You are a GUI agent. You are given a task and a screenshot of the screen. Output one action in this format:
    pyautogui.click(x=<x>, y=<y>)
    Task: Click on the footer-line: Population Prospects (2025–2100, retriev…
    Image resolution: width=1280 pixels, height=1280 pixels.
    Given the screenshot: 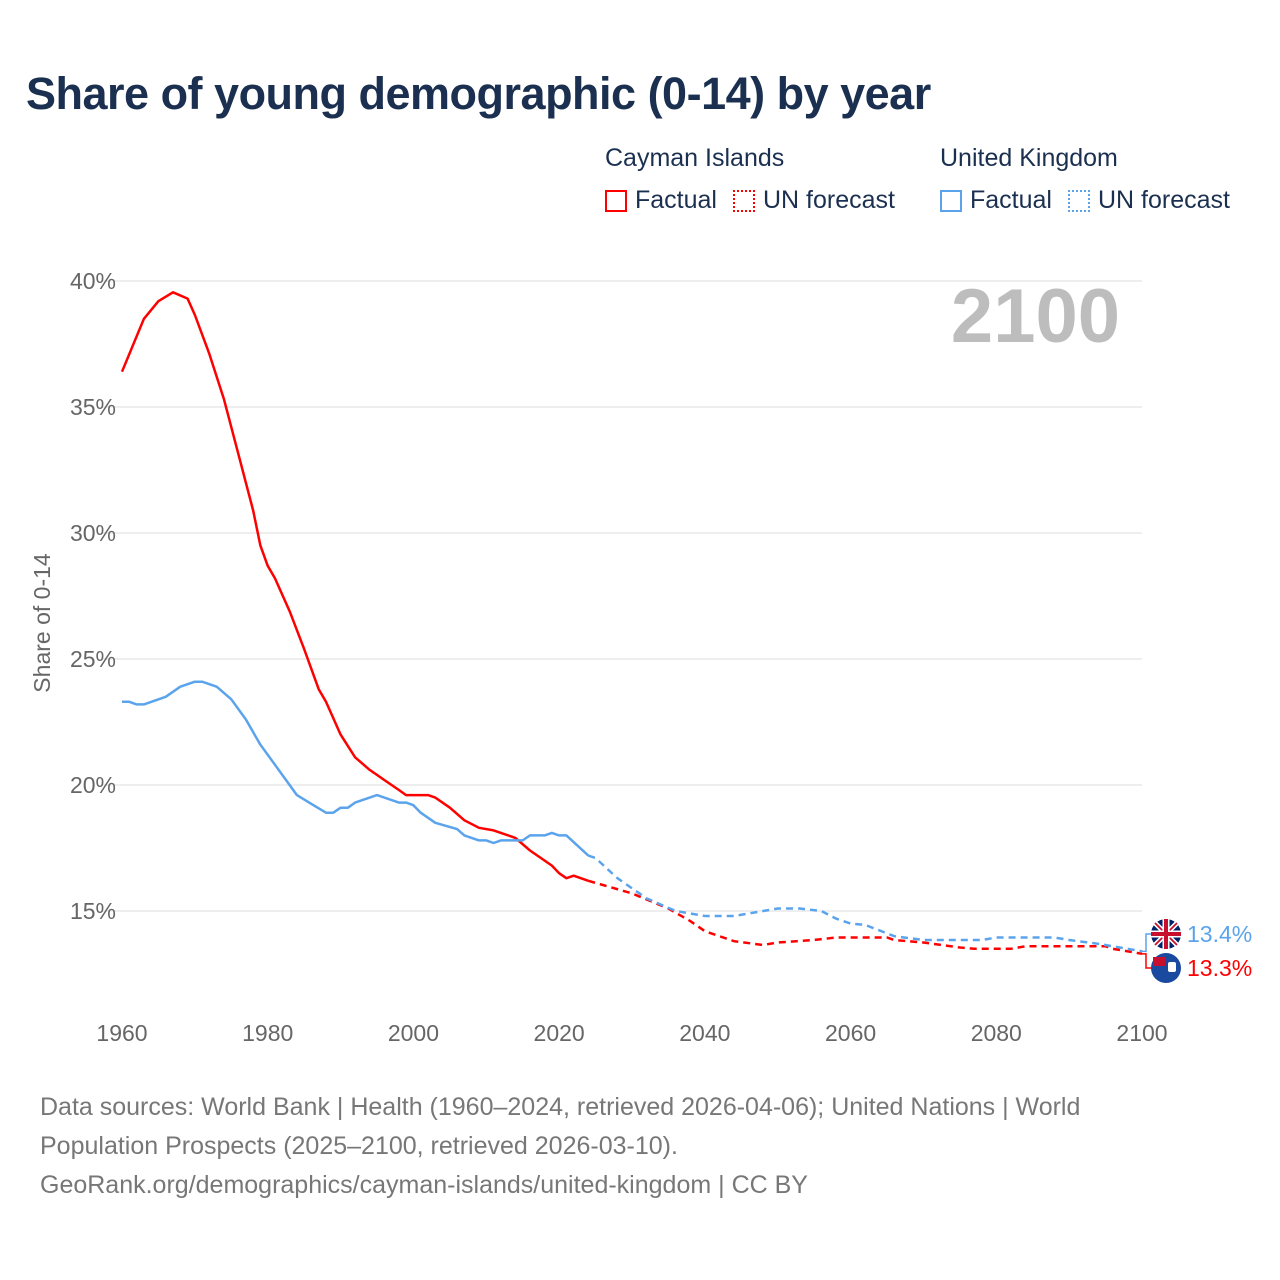 What is the action you would take?
    pyautogui.click(x=359, y=1146)
    